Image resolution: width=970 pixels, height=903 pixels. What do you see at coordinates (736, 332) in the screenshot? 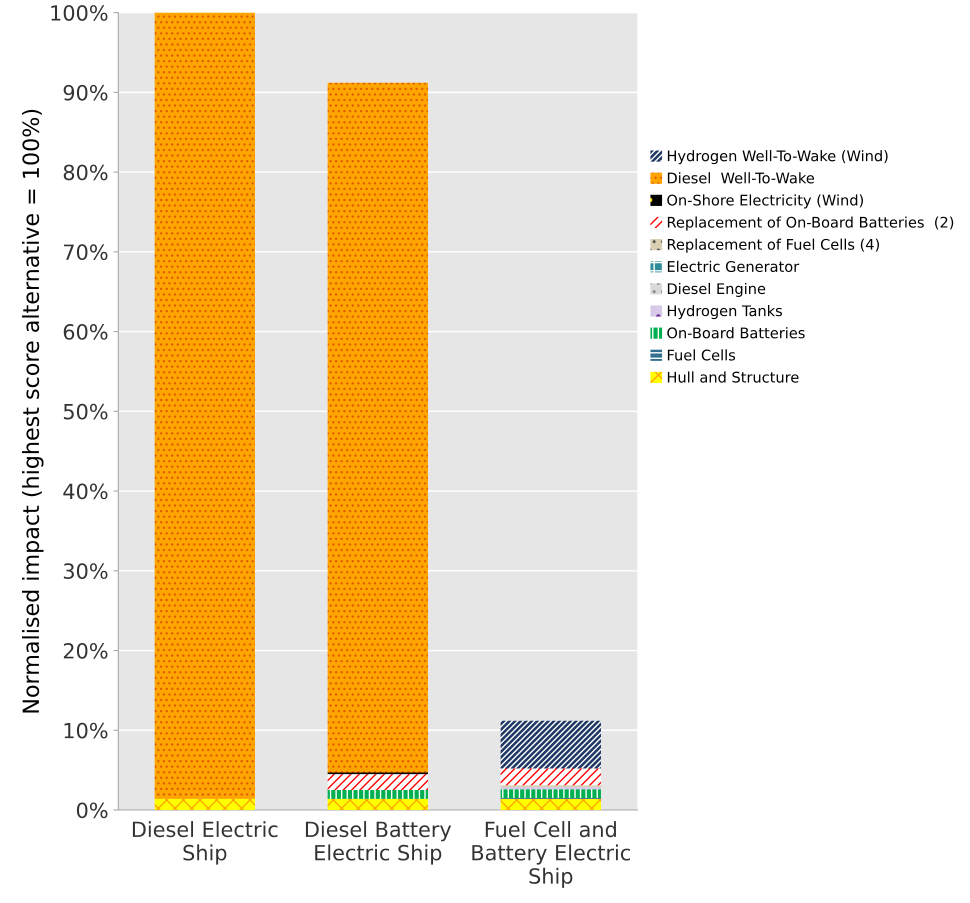
I see `legend-label: On-Board Batteries` at bounding box center [736, 332].